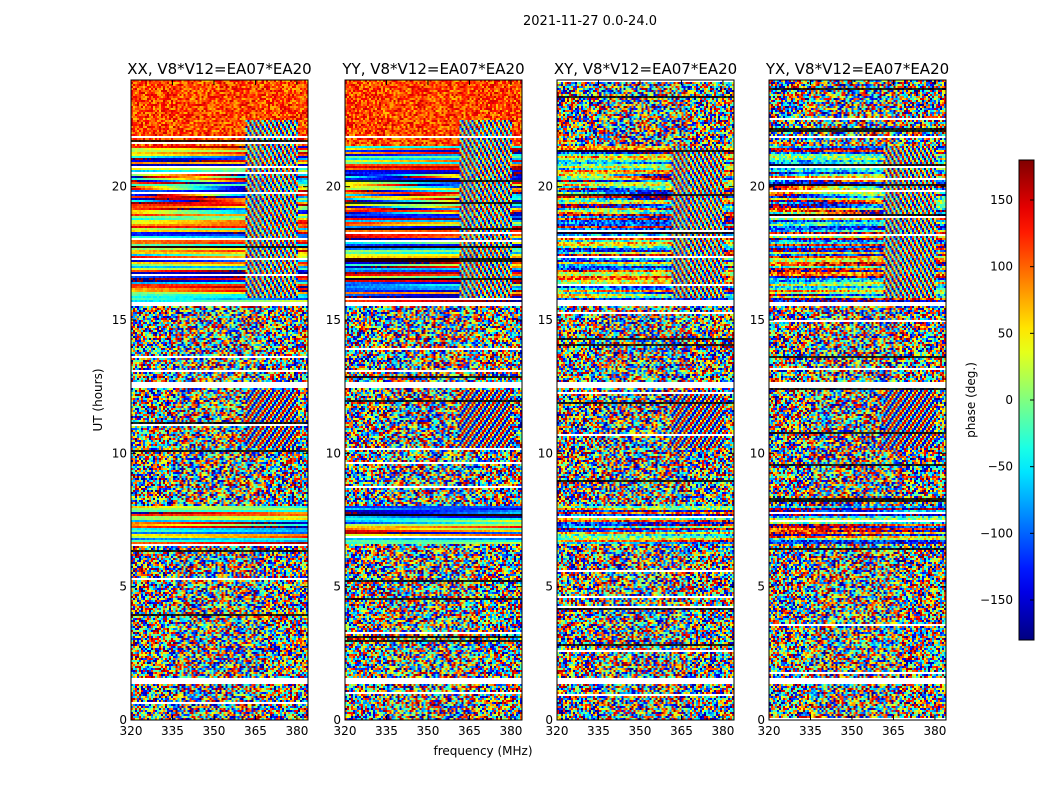 The width and height of the screenshot is (1050, 800). Describe the element at coordinates (1001, 200) in the screenshot. I see `colorbar-tick-label: 150` at that location.